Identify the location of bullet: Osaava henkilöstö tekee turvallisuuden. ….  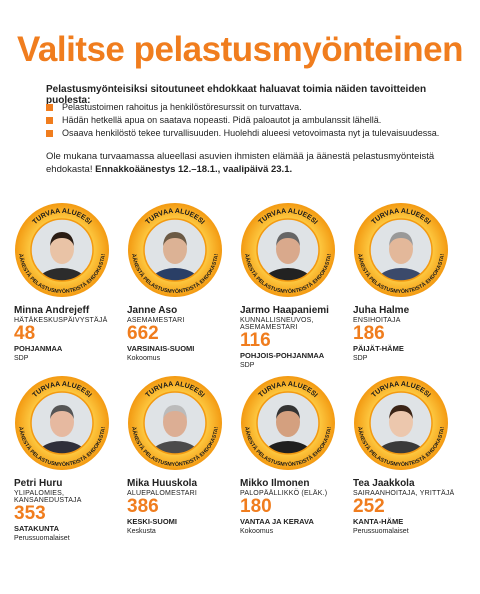
(256, 133).